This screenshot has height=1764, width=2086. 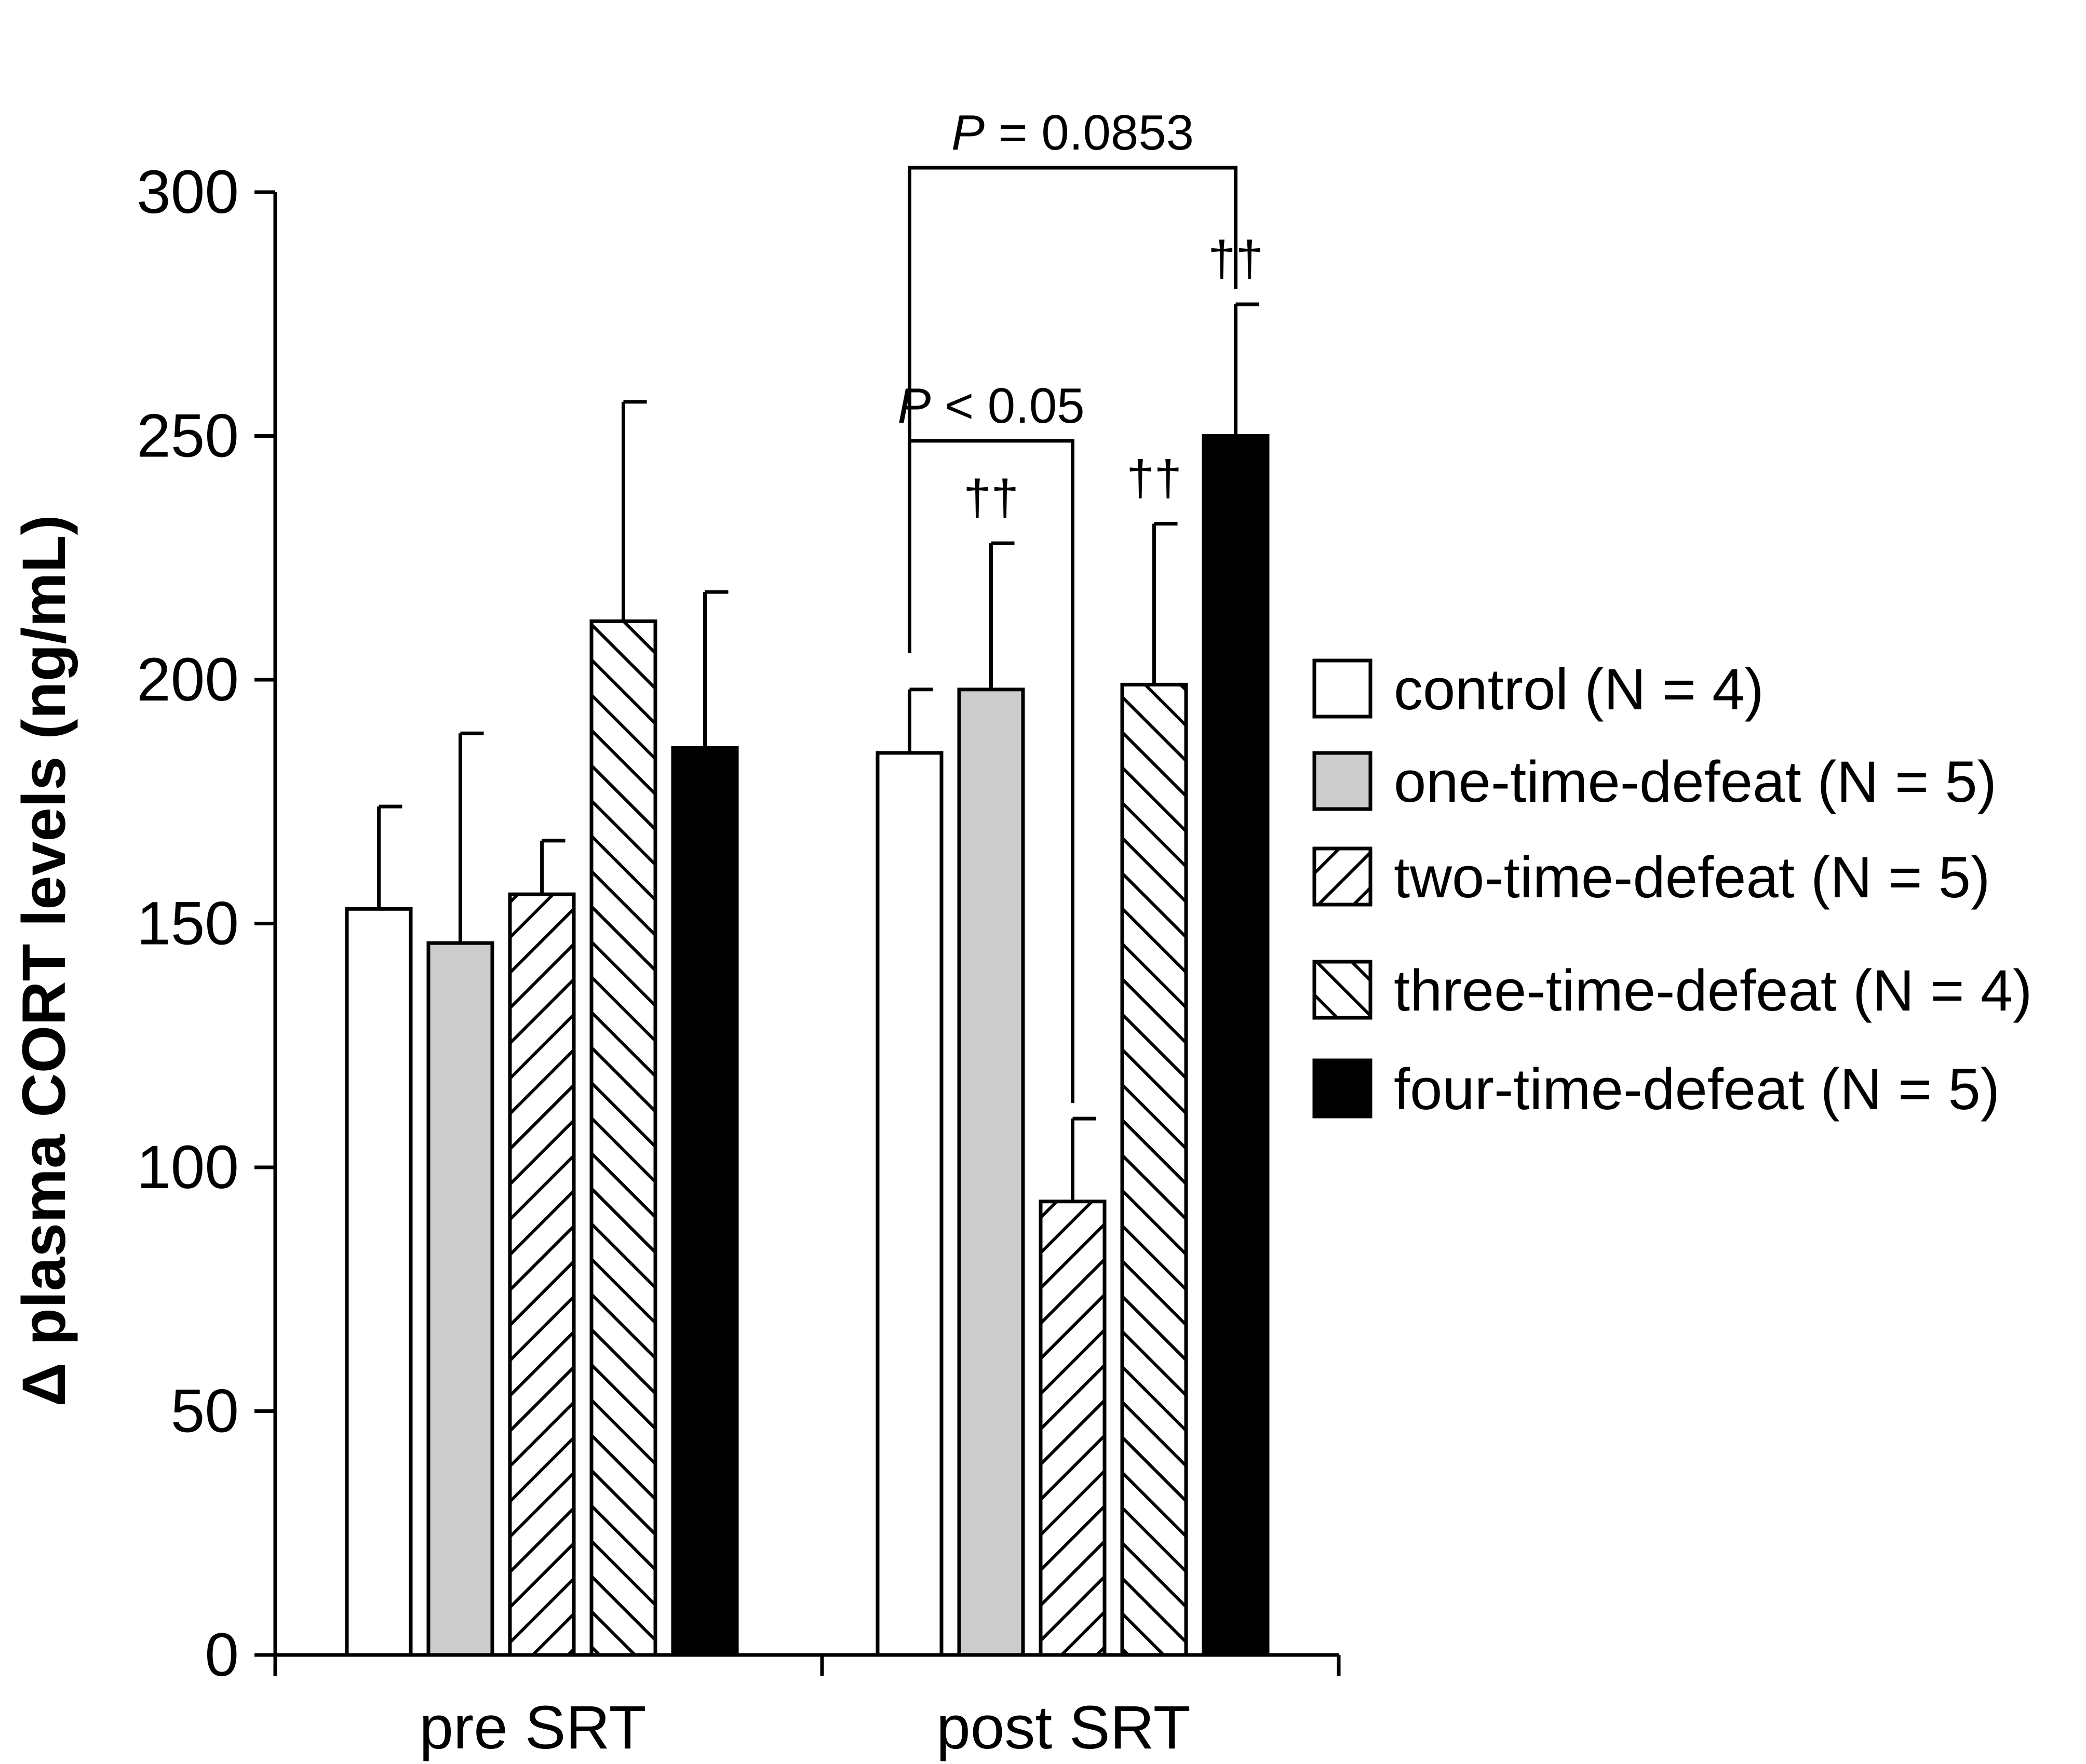 What do you see at coordinates (532, 1728) in the screenshot?
I see `category-label: pre SRT` at bounding box center [532, 1728].